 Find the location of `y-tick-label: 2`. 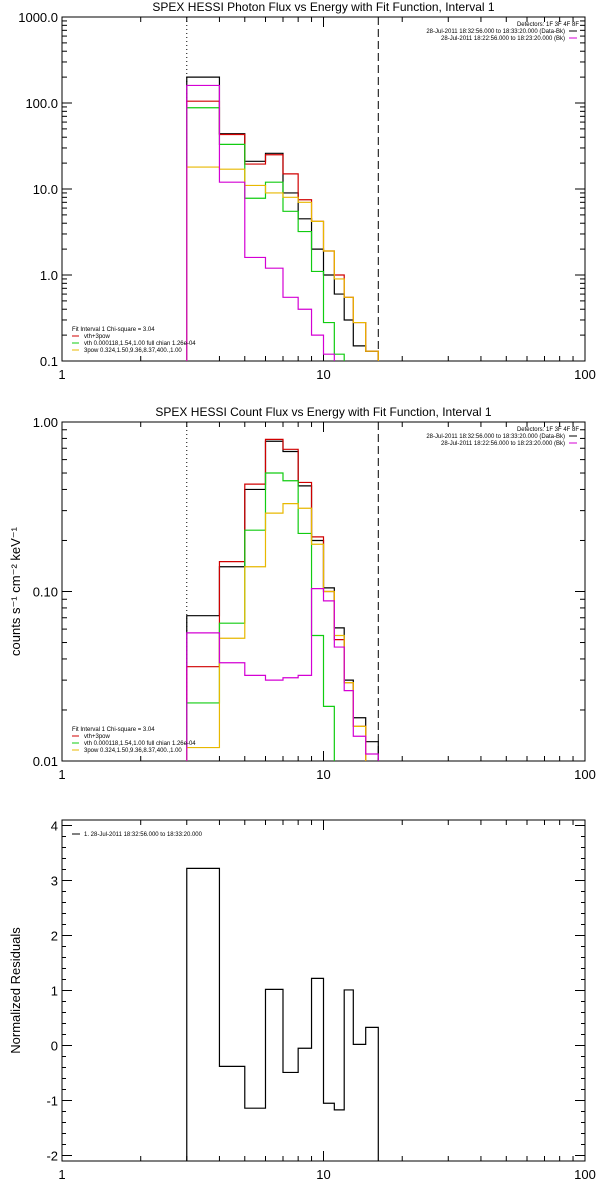

y-tick-label: 2 is located at coordinates (54, 936).